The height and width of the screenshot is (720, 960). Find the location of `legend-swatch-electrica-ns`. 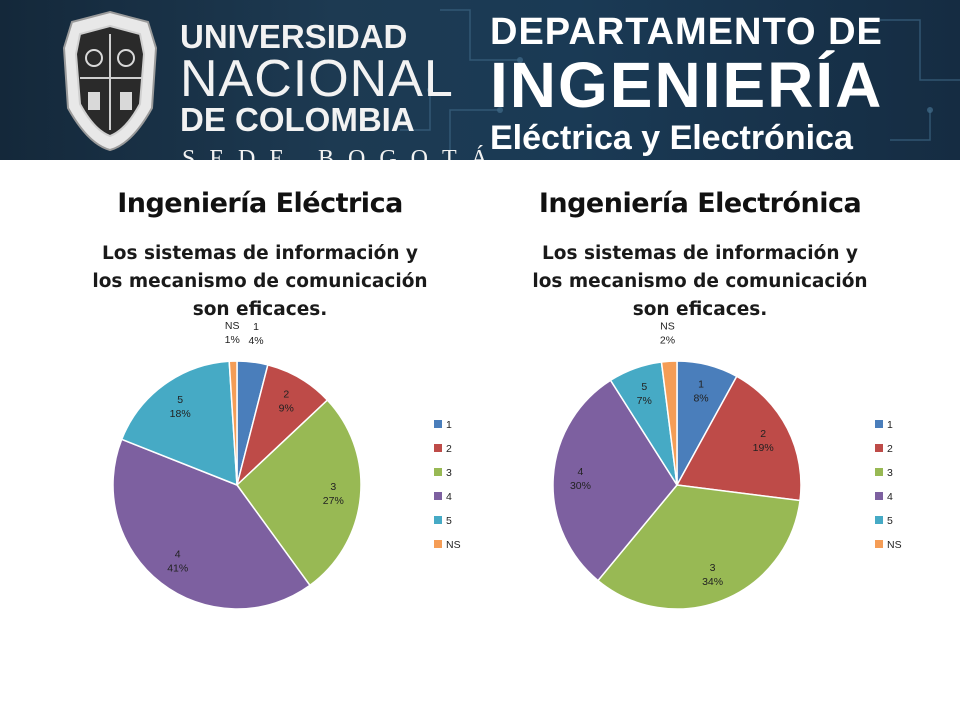

legend-swatch-electrica-ns is located at coordinates (438, 544).